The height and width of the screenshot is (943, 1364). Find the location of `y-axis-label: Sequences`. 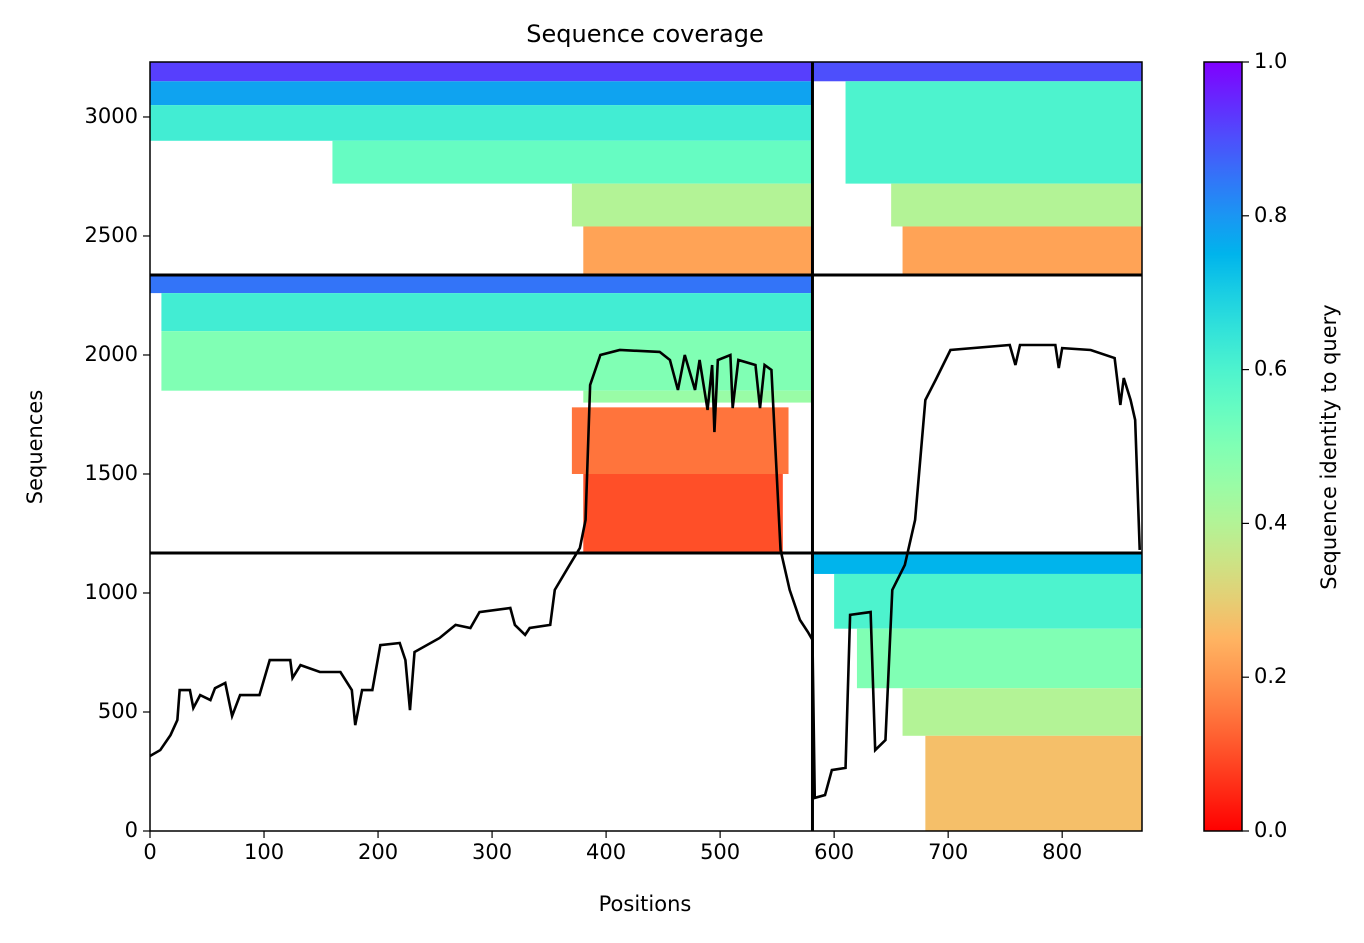

y-axis-label: Sequences is located at coordinates (35, 447).